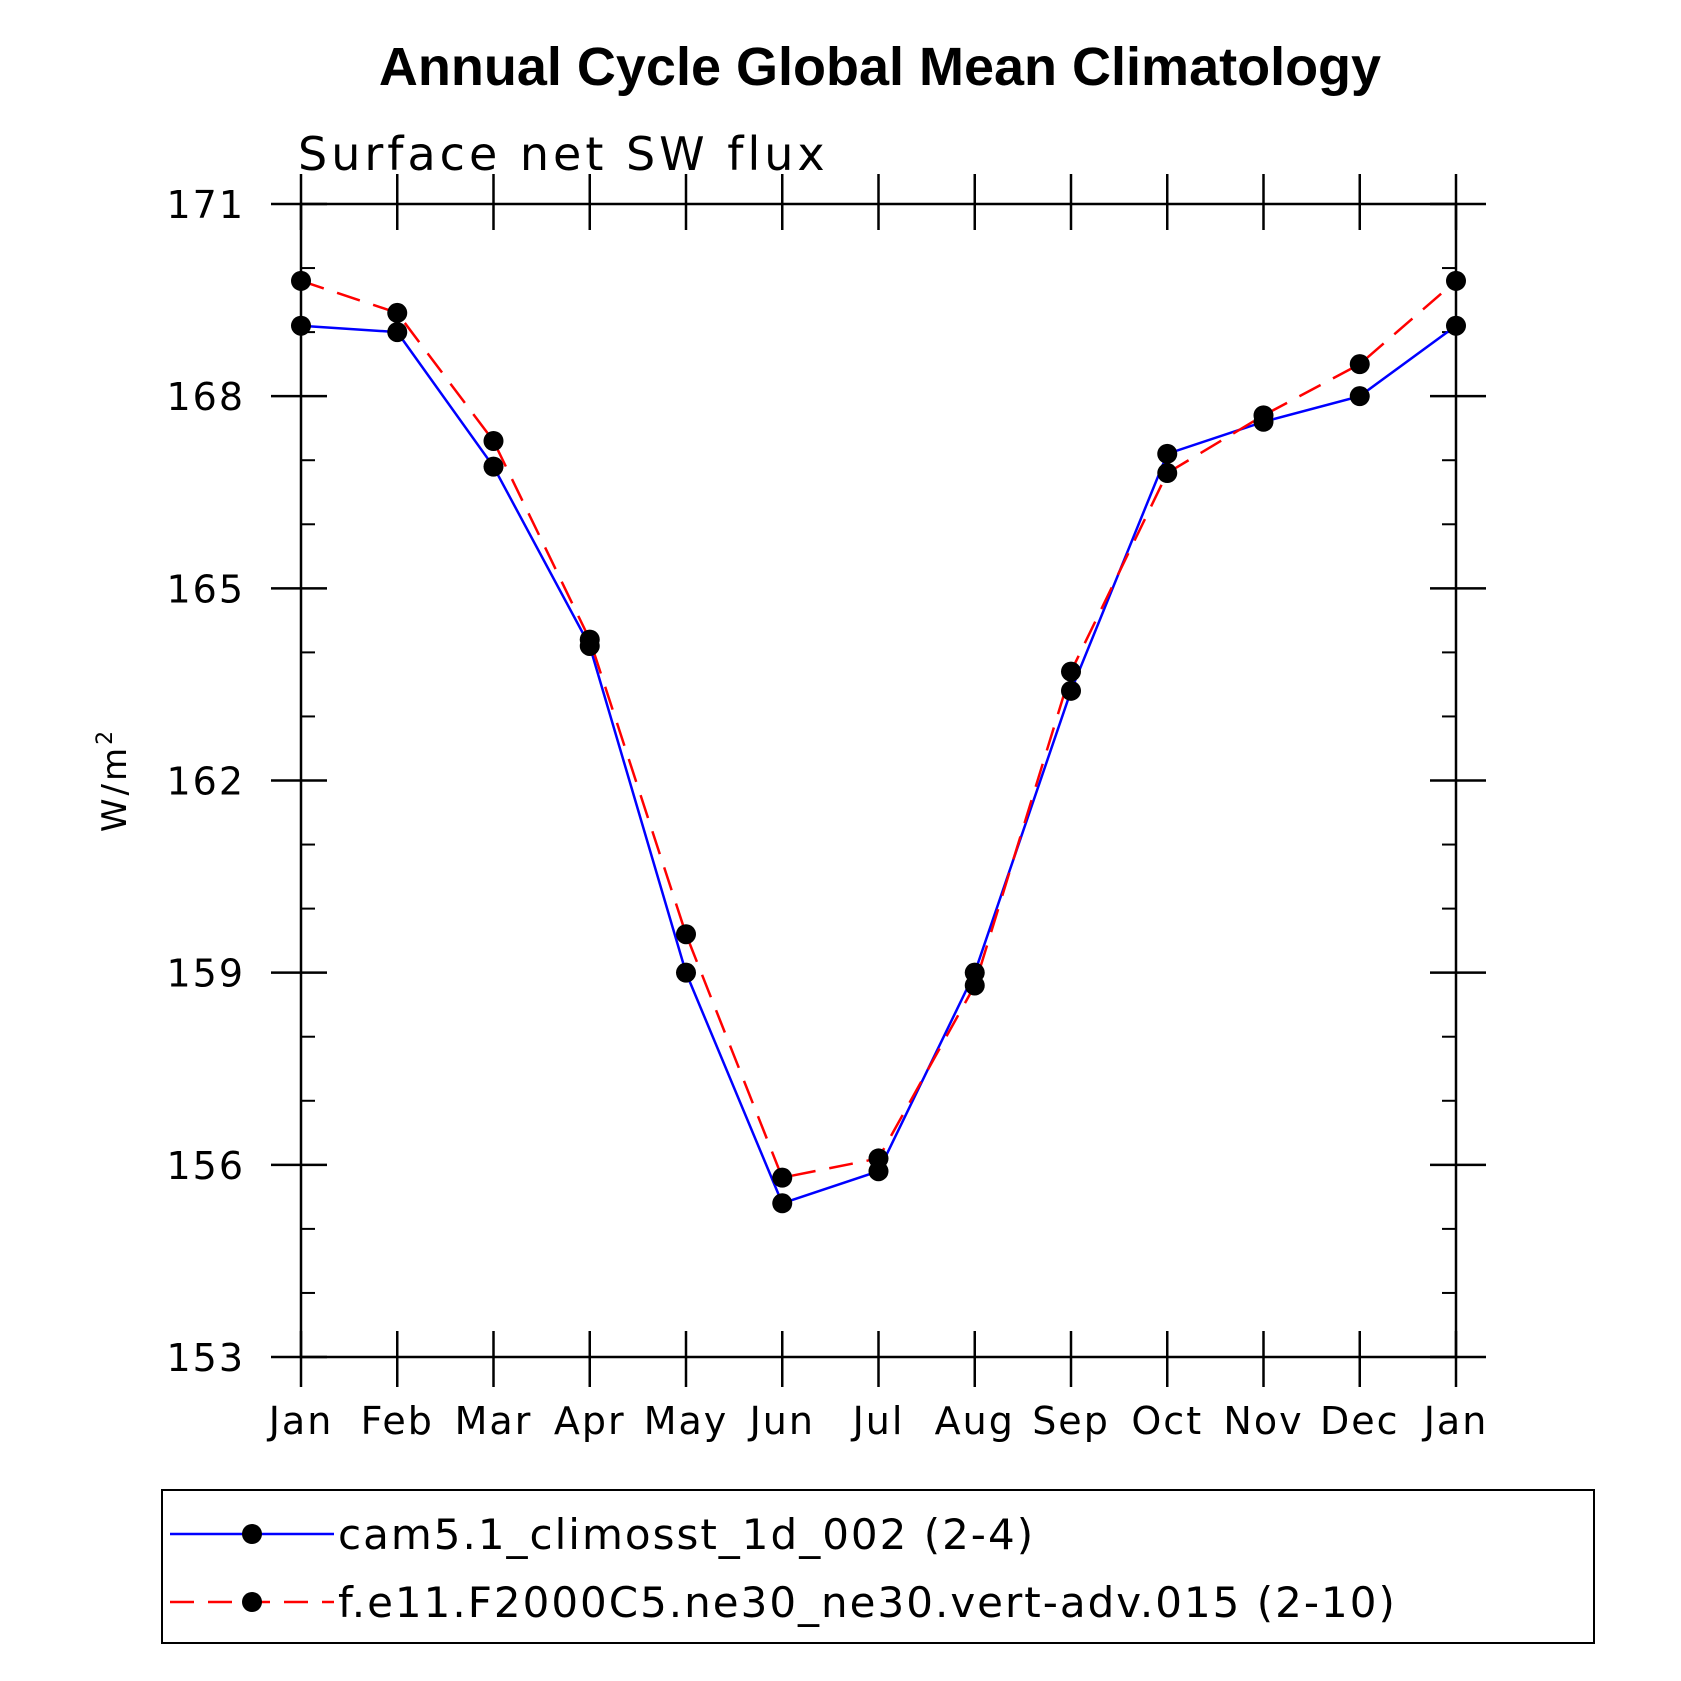 The height and width of the screenshot is (1681, 1681). I want to click on y-tick-label-0: 153, so click(205, 1358).